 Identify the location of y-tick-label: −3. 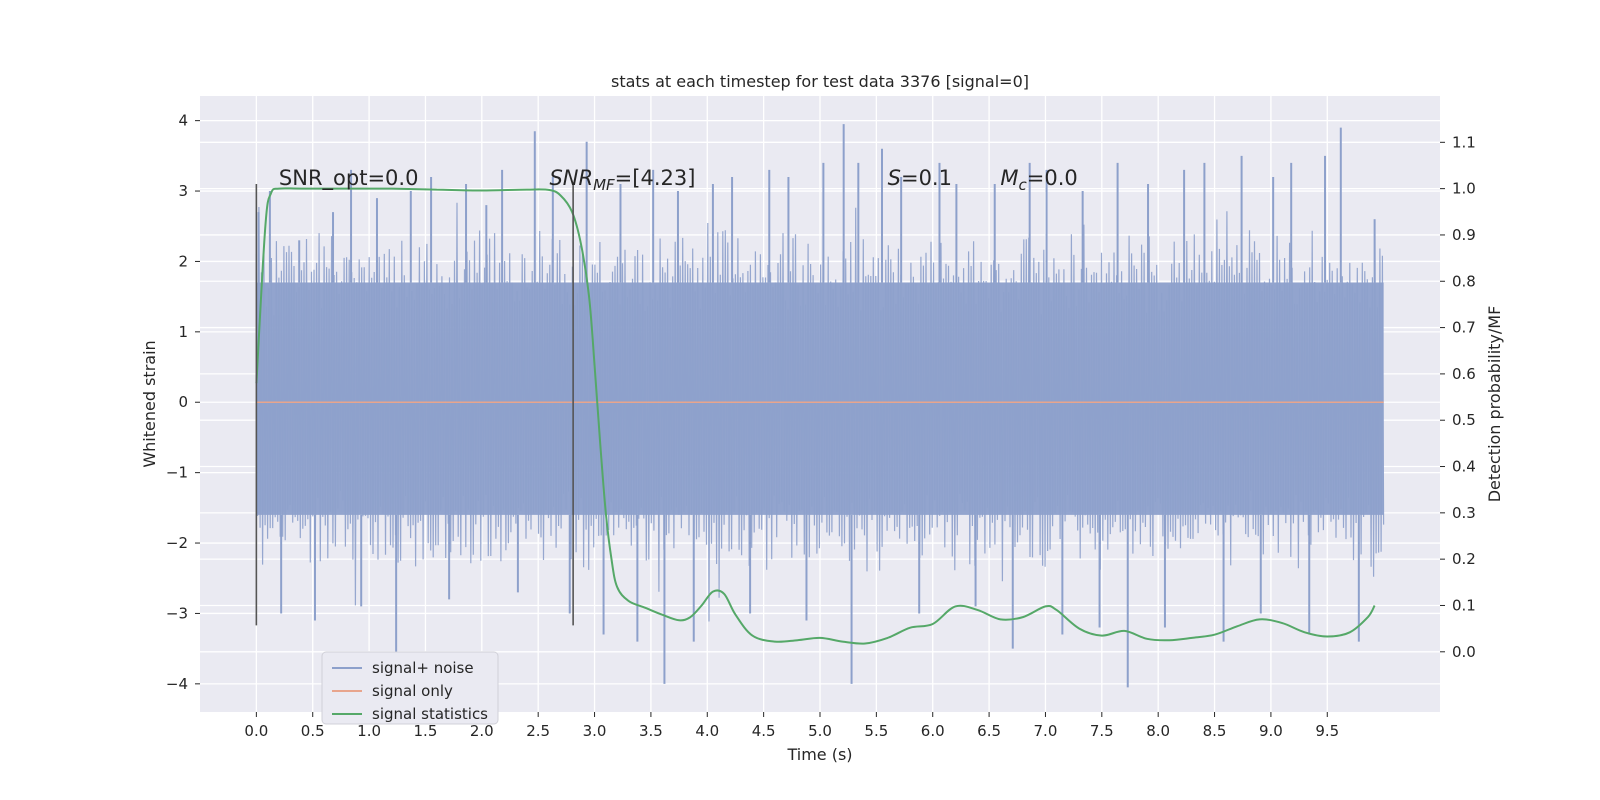
(177, 613).